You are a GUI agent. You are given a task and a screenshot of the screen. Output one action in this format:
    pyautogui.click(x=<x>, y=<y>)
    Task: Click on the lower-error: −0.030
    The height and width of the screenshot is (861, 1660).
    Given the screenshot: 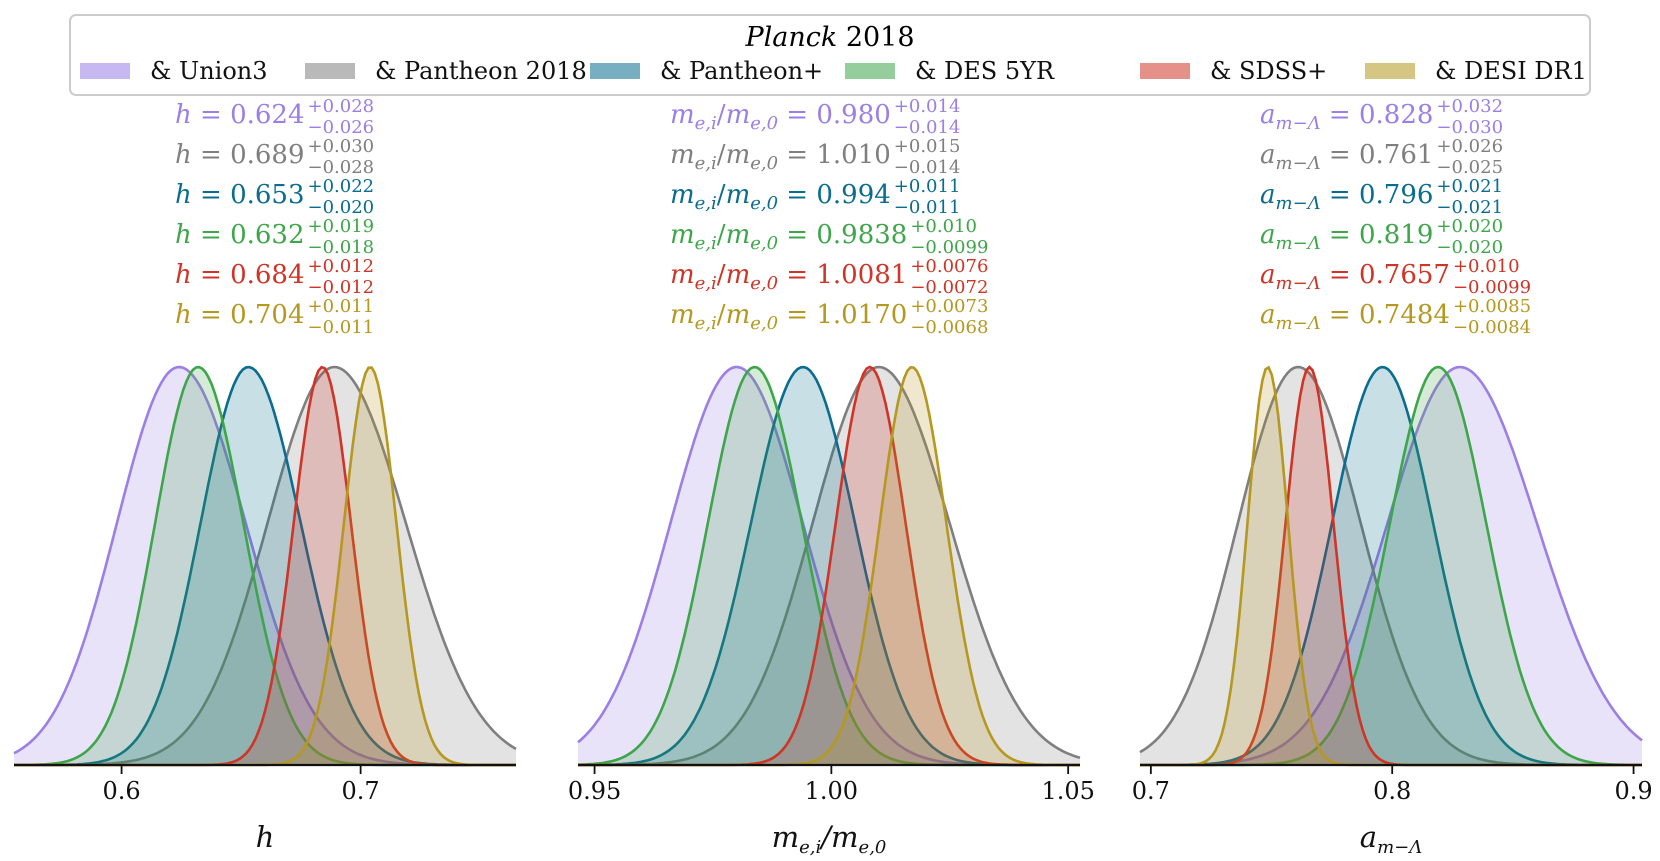 What is the action you would take?
    pyautogui.click(x=1469, y=127)
    